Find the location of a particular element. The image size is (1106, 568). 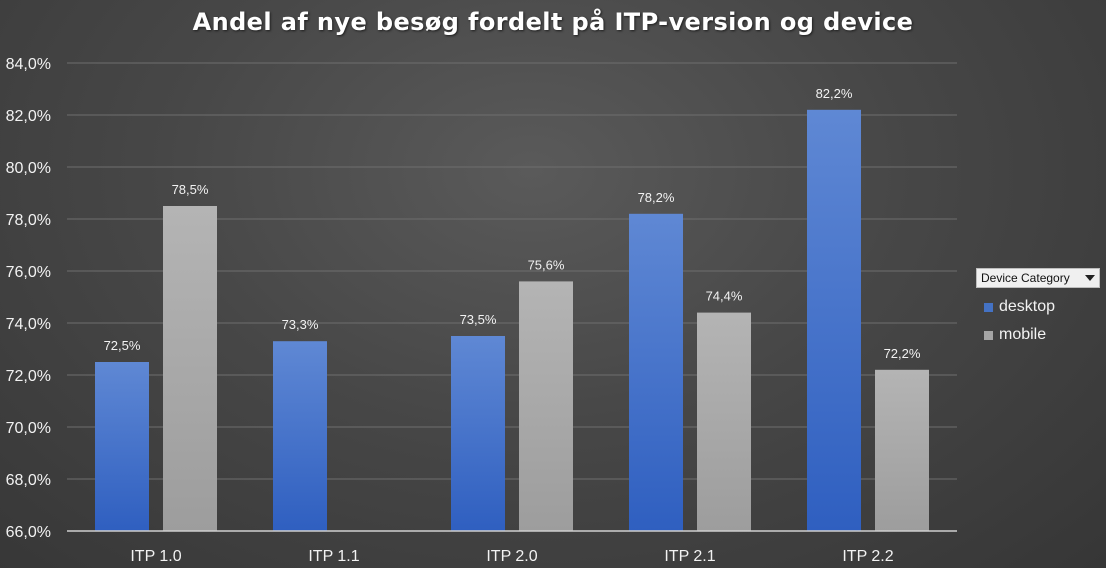

legend-swatch-desktop is located at coordinates (988, 307).